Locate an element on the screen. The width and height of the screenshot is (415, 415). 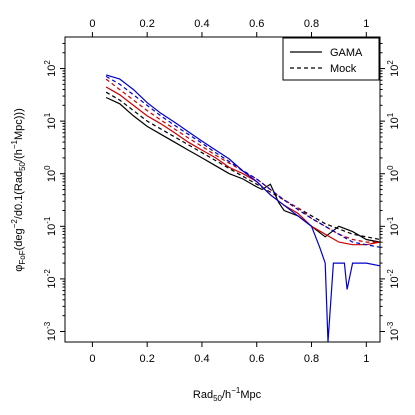
y-tick-label-left: 101 is located at coordinates (50, 120).